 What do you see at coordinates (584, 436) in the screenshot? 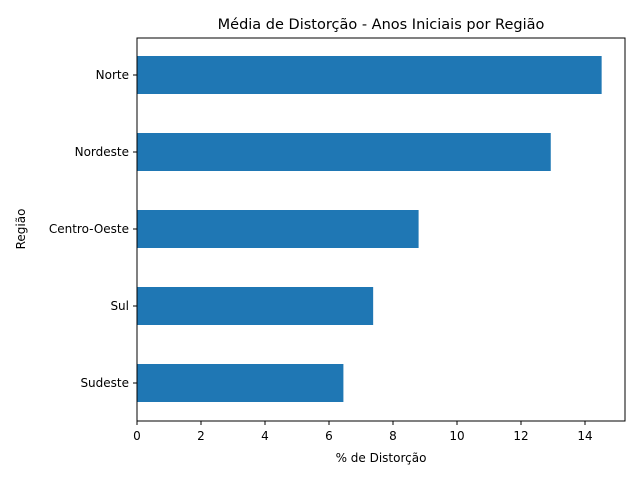
I see `x-tick-label: 14` at bounding box center [584, 436].